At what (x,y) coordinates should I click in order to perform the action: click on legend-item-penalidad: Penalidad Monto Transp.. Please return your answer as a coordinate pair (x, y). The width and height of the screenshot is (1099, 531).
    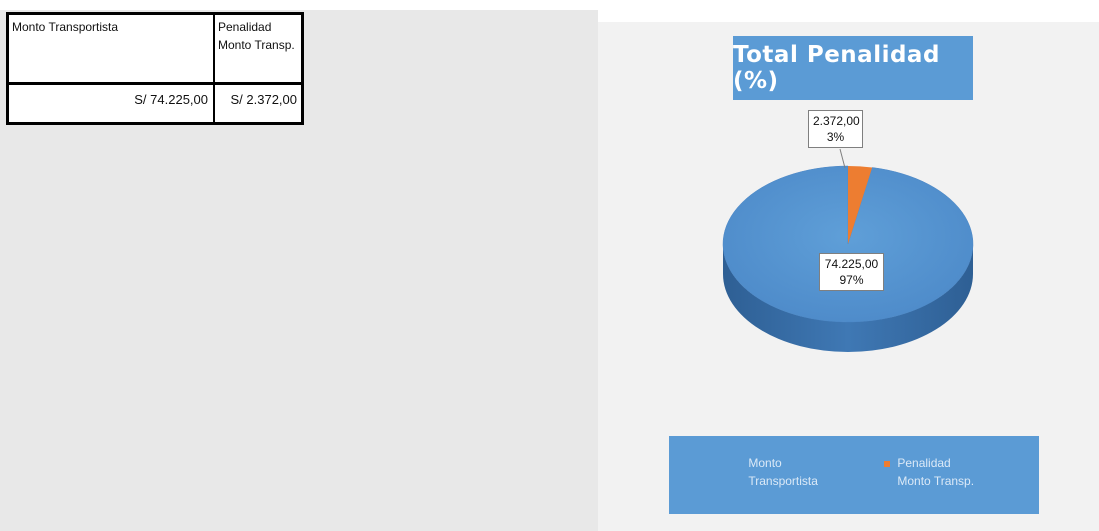
    Looking at the image, I should click on (929, 472).